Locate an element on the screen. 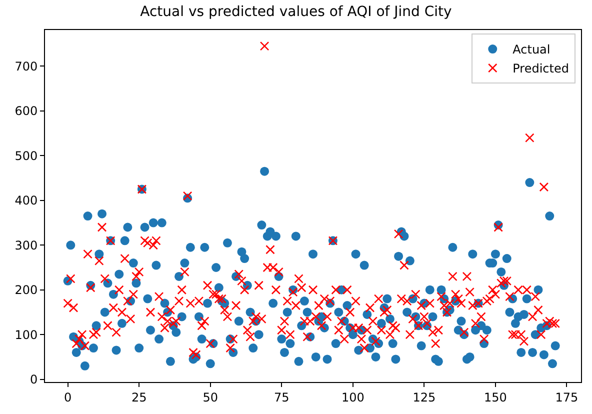  x-tick-label: 25 is located at coordinates (139, 397).